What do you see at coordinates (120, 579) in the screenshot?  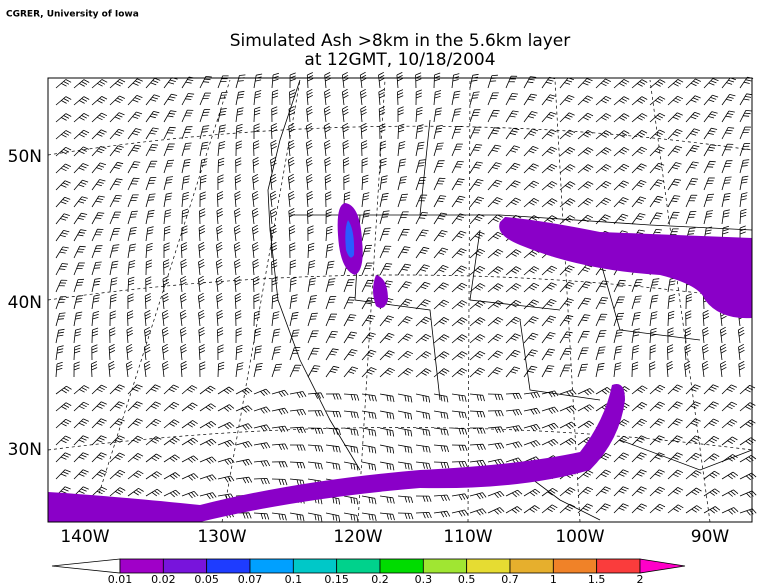 I see `colorbar-label: 0.01` at bounding box center [120, 579].